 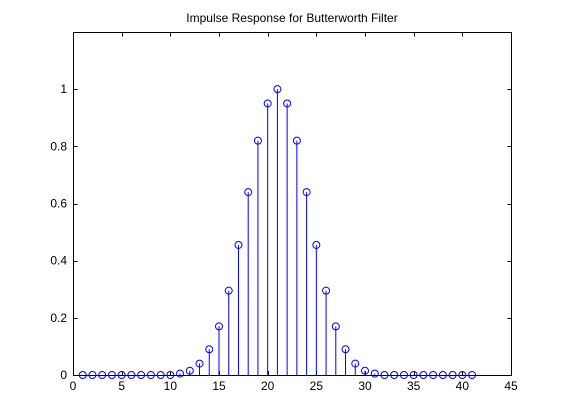 I want to click on y-tick-label: 0, so click(x=63, y=375).